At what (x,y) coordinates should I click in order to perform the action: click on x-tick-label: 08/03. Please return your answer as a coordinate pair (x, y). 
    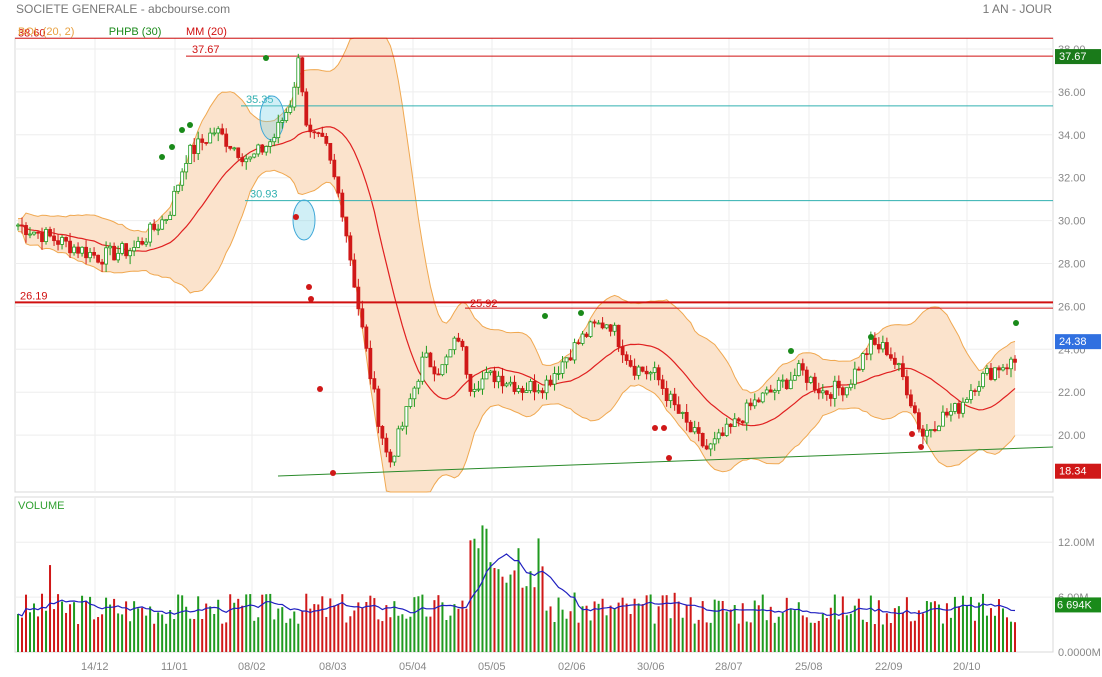
    Looking at the image, I should click on (333, 667).